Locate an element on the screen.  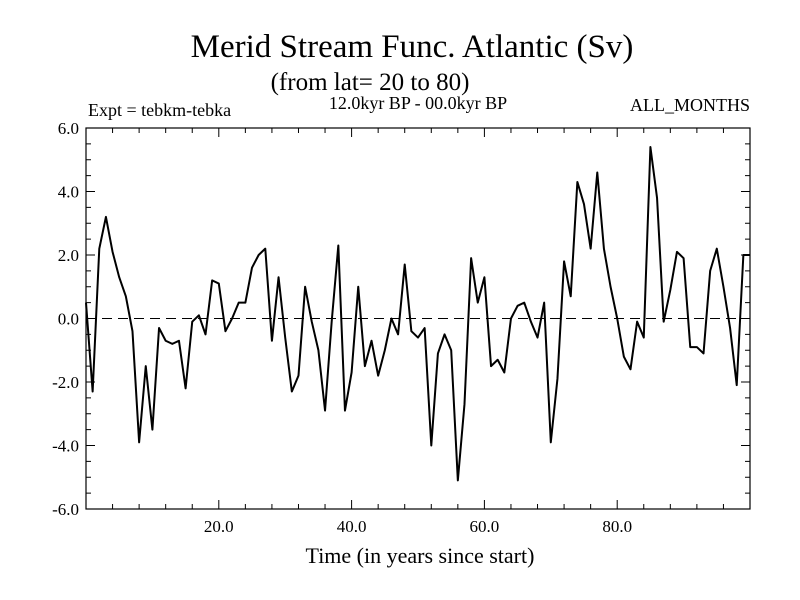
y-tick-label: 4.0 is located at coordinates (68, 192).